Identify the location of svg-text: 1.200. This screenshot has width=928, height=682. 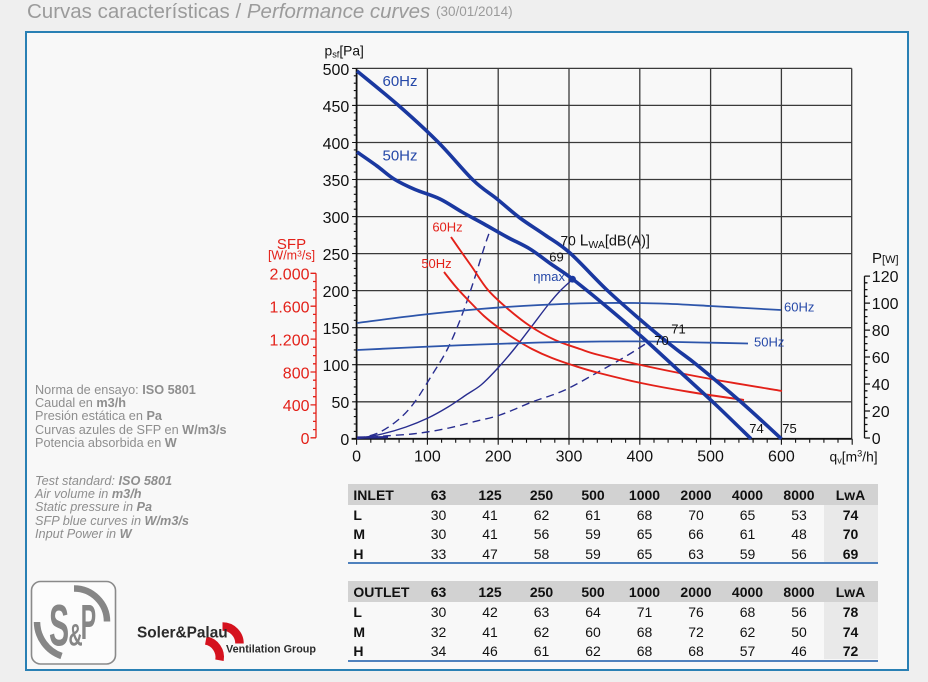
(289, 340).